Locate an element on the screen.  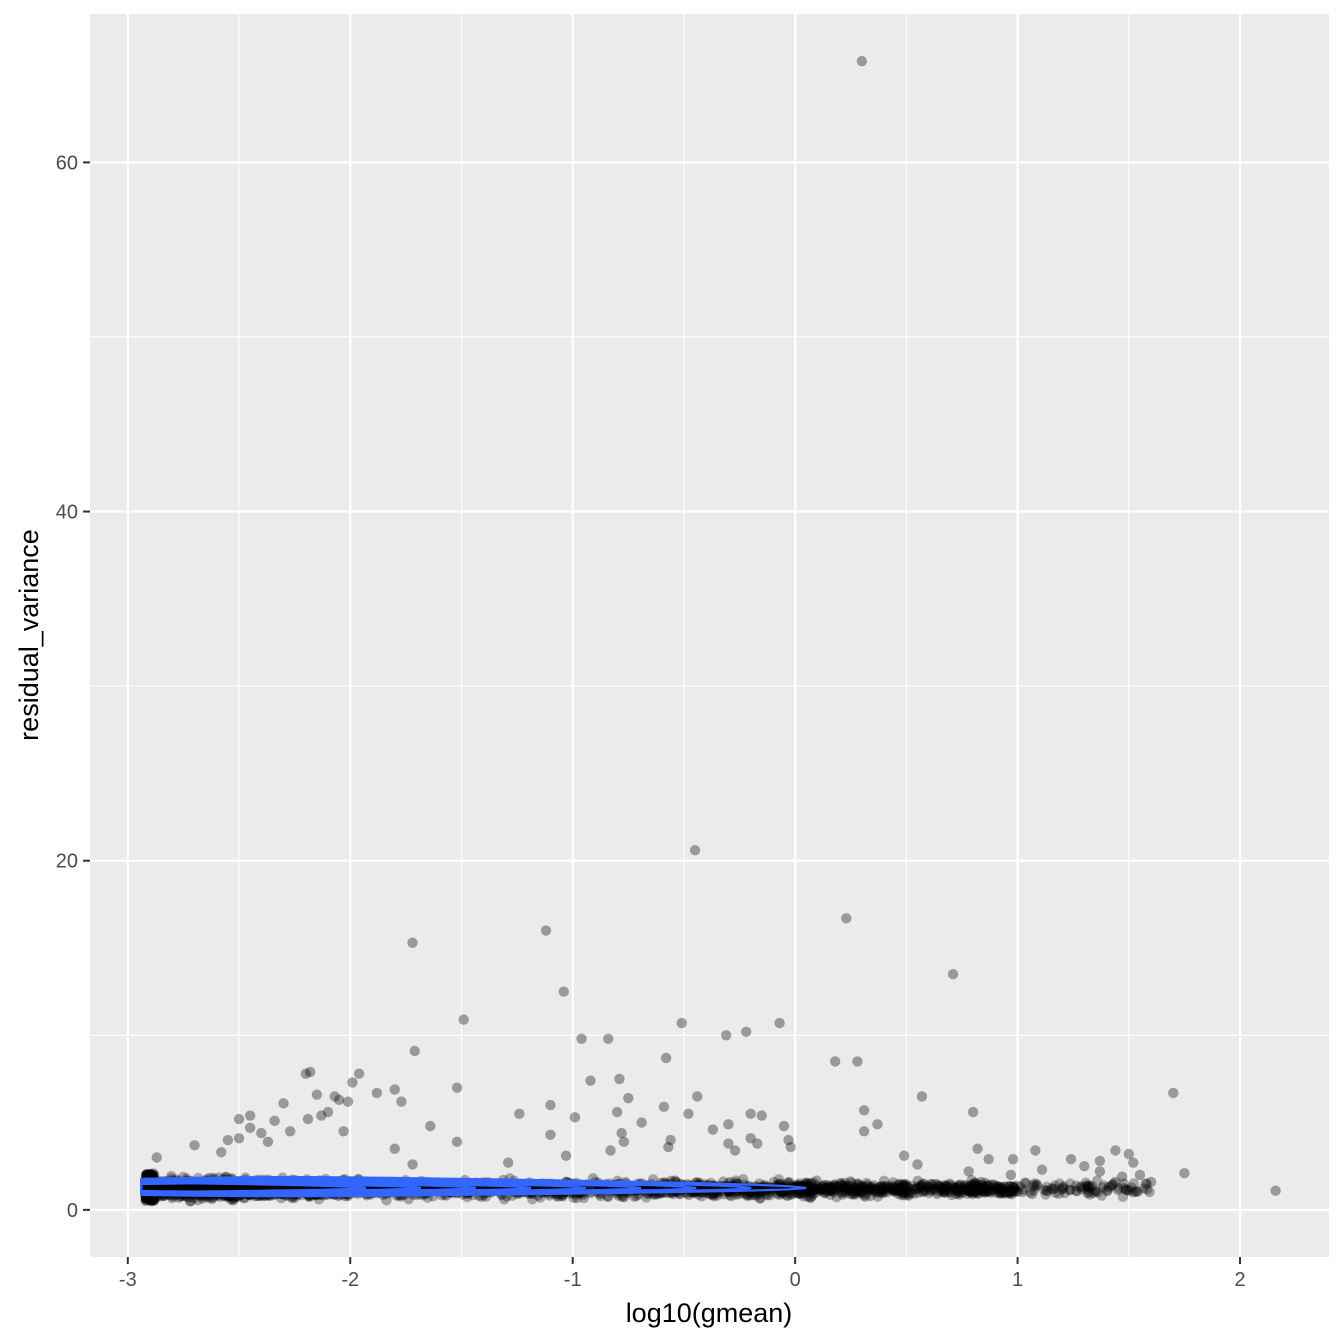
x-tick-label: 1 is located at coordinates (1017, 1280).